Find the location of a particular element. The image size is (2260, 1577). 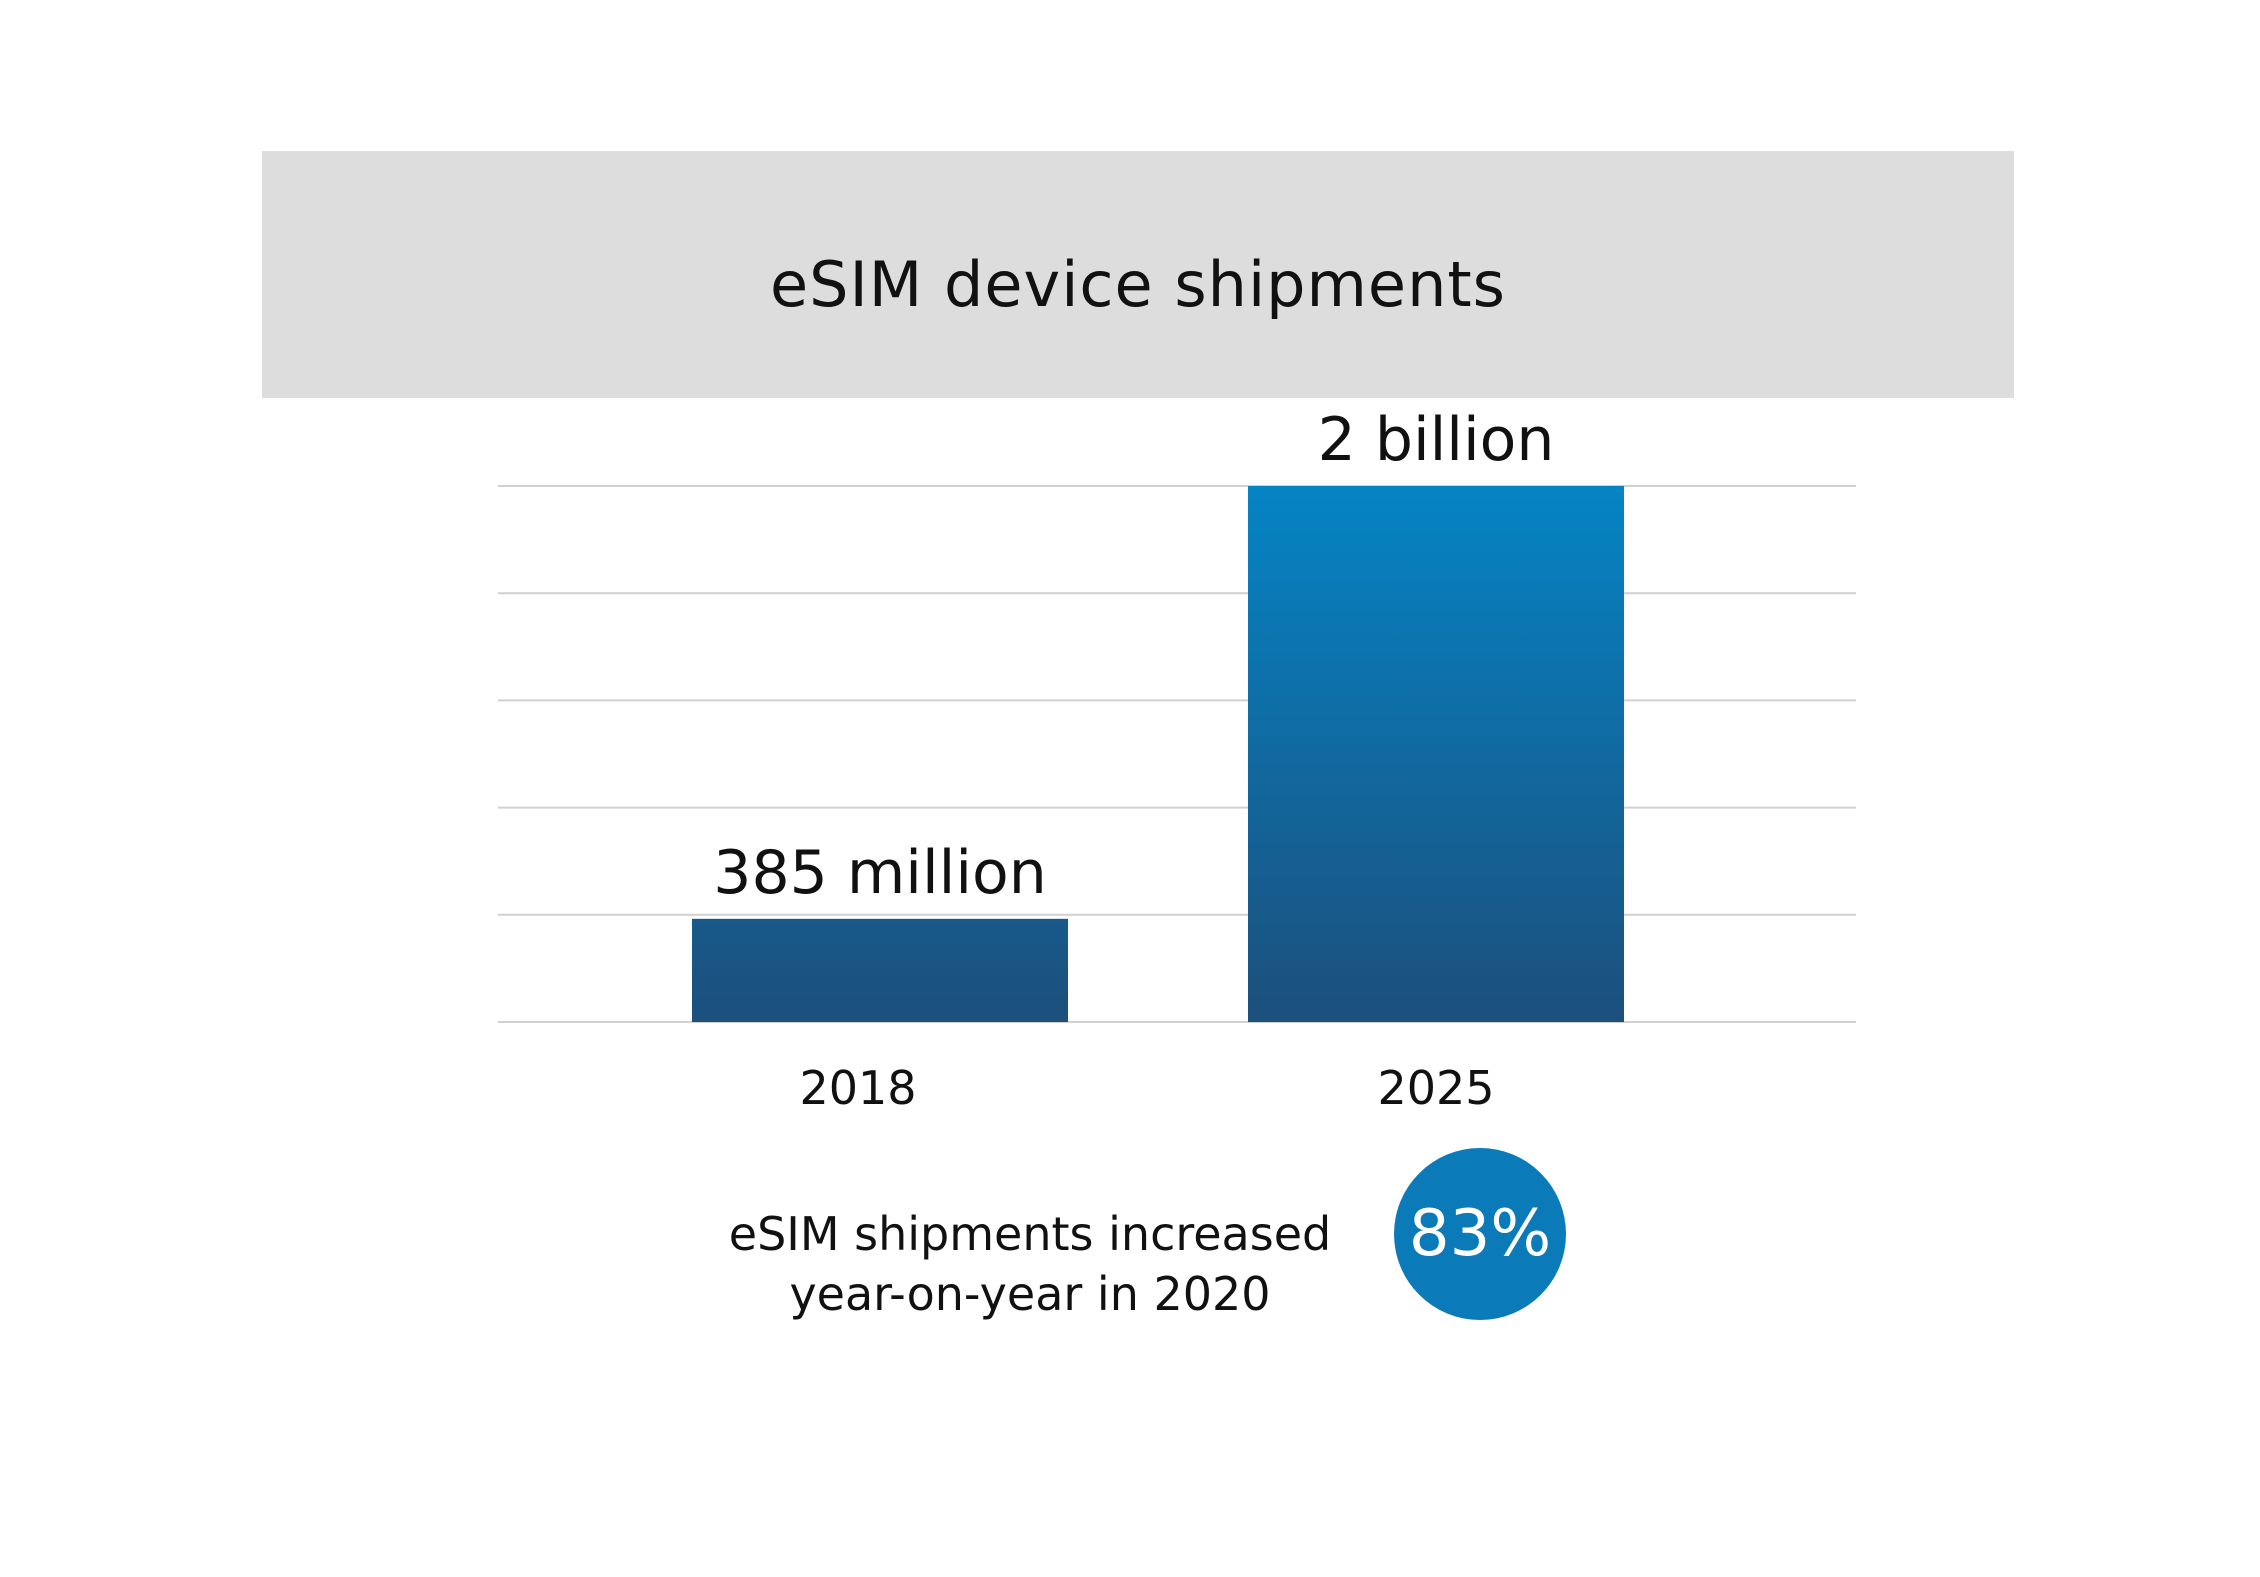

badge-value: 83% is located at coordinates (1480, 1234).